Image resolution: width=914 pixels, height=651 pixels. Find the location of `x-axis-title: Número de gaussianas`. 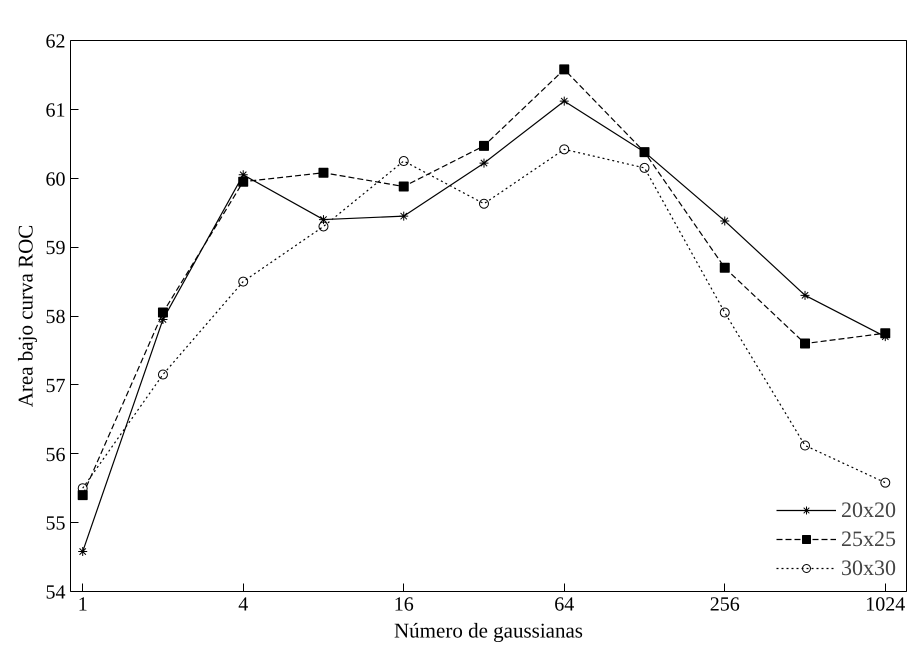

x-axis-title: Número de gaussianas is located at coordinates (488, 630).